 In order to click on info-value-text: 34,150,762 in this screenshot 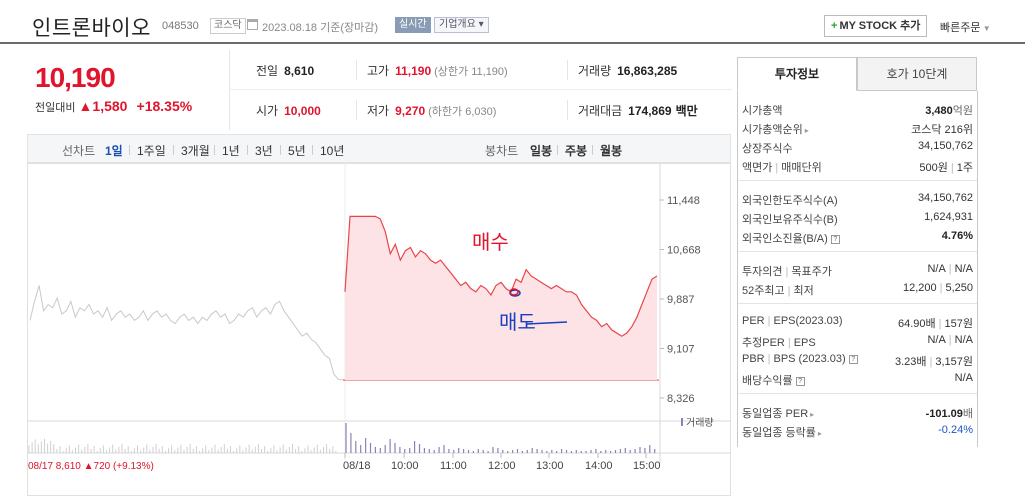, I will do `click(945, 146)`.